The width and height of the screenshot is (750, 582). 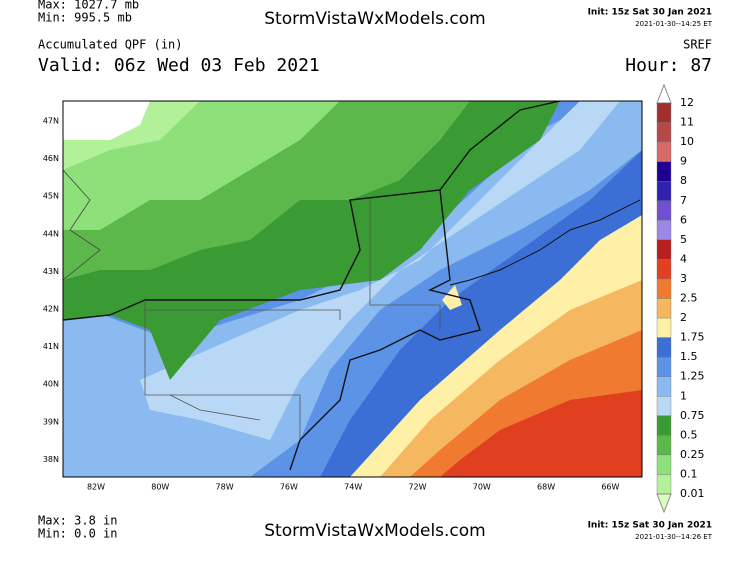 What do you see at coordinates (160, 487) in the screenshot?
I see `lon-label: 80W` at bounding box center [160, 487].